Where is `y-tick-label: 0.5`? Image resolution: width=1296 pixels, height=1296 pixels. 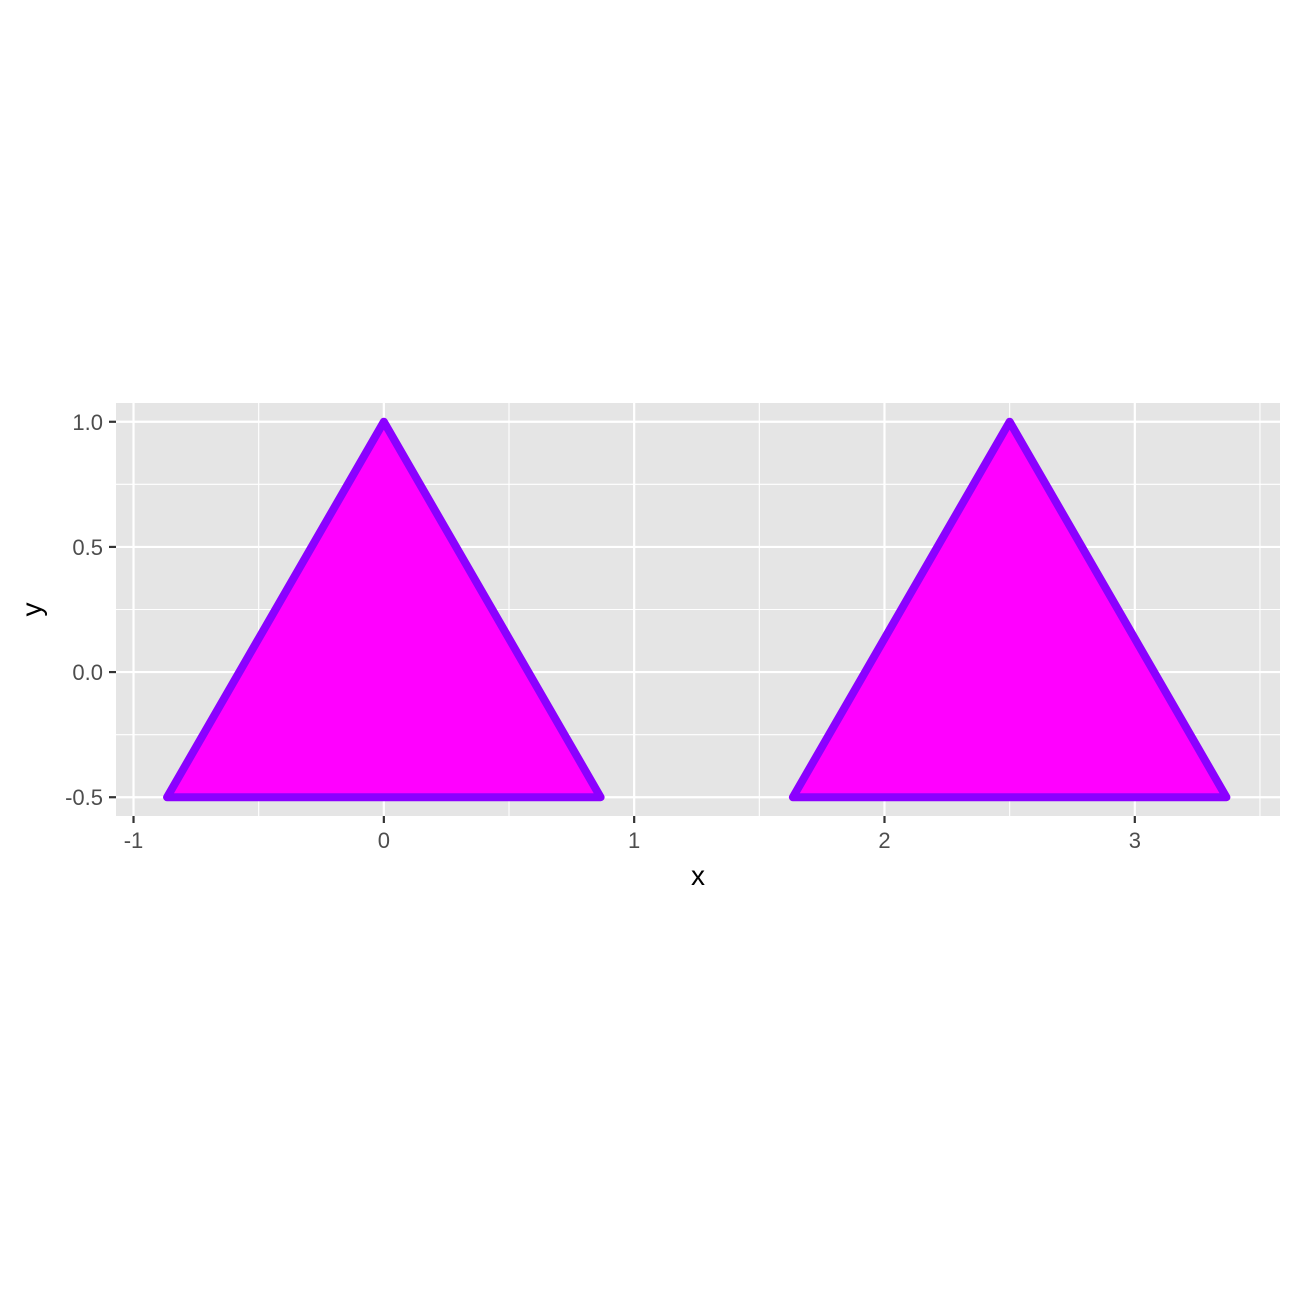 y-tick-label: 0.5 is located at coordinates (87, 547).